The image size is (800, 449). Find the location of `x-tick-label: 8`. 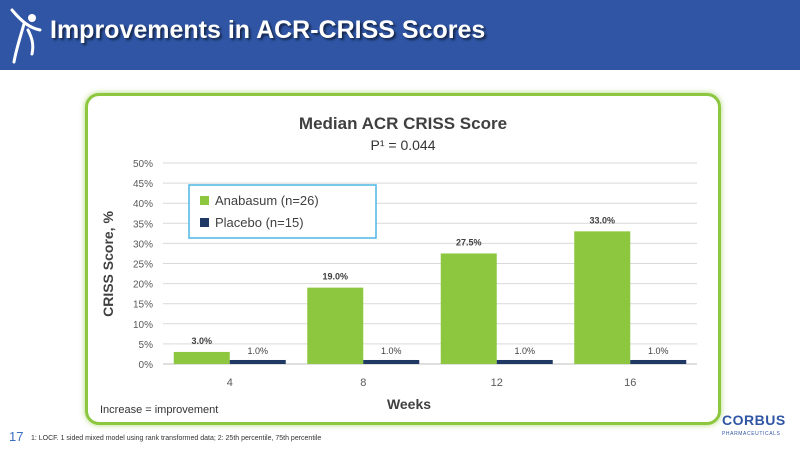

x-tick-label: 8 is located at coordinates (363, 383).